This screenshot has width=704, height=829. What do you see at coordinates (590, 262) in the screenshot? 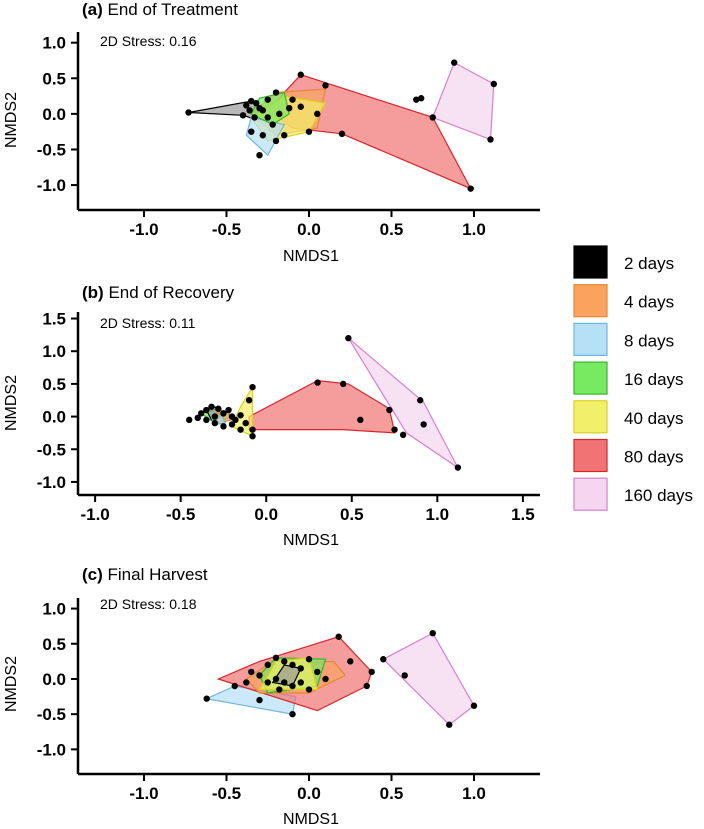
I see `legend-swatch-2-days` at bounding box center [590, 262].